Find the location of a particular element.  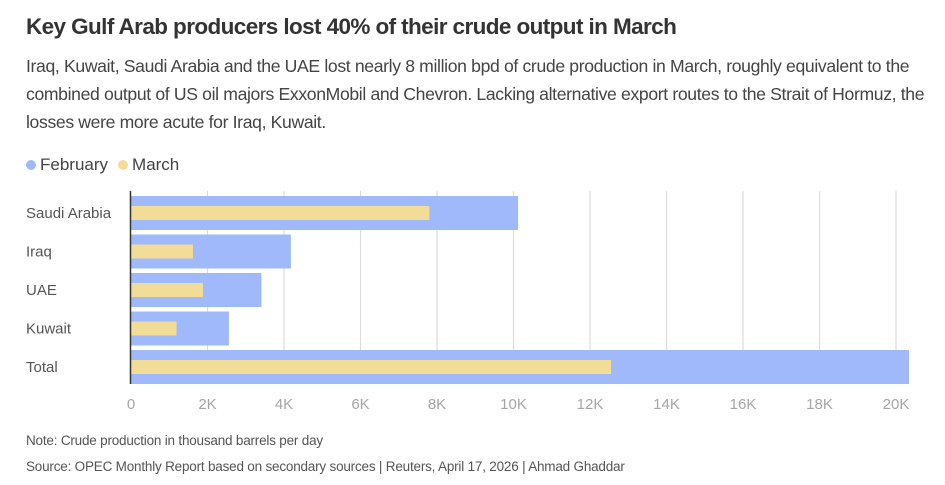

legend-label-february: February is located at coordinates (74, 164).